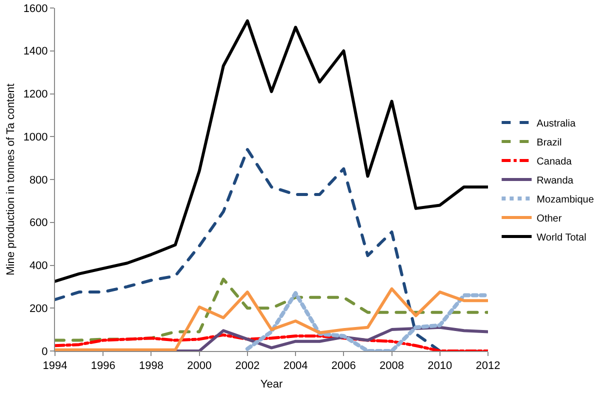 The height and width of the screenshot is (393, 608). What do you see at coordinates (561, 238) in the screenshot?
I see `legend-label: World Total` at bounding box center [561, 238].